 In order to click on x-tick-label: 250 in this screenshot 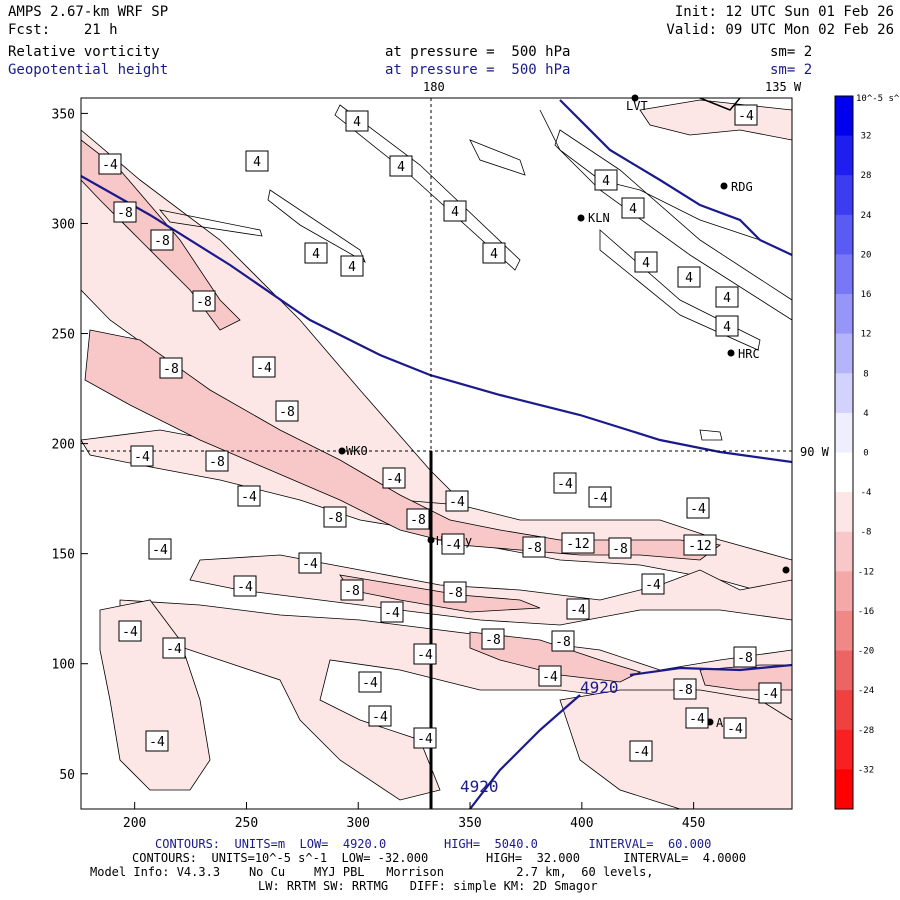, I will do `click(246, 823)`.